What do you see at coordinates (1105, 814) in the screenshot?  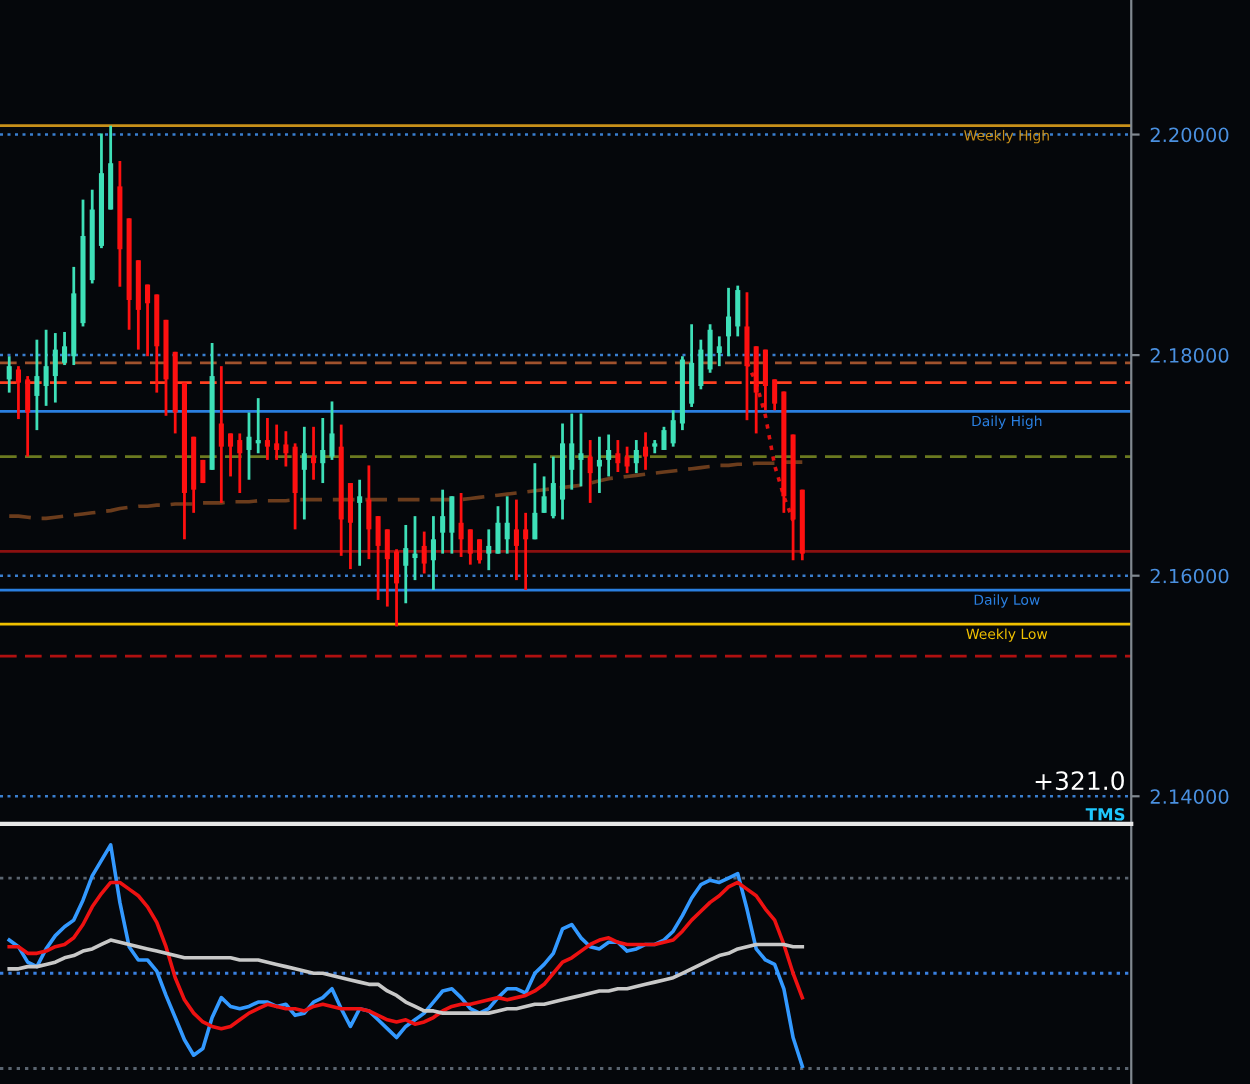 I see `text: TMS` at bounding box center [1105, 814].